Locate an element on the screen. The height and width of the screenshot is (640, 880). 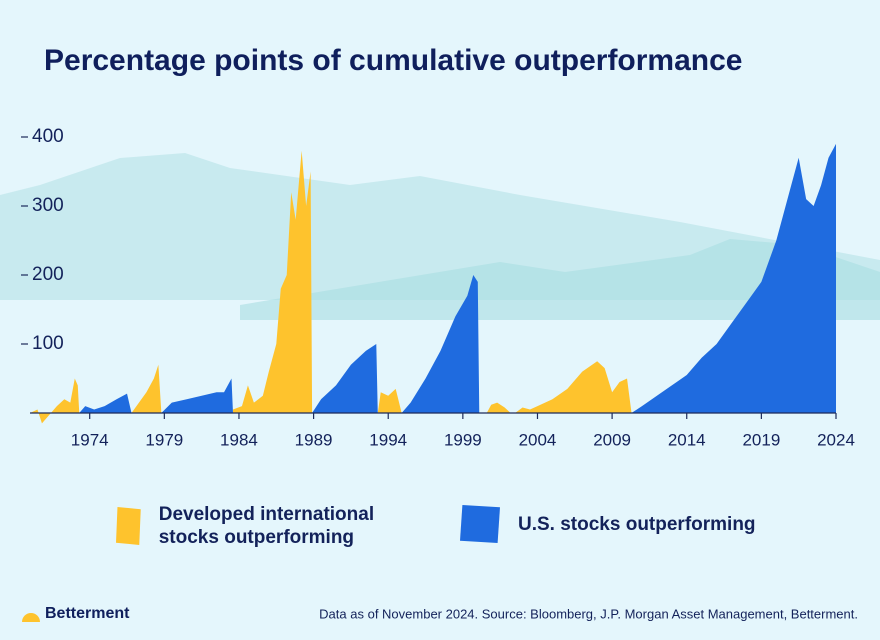
x-tick-label: 1999 is located at coordinates (463, 439).